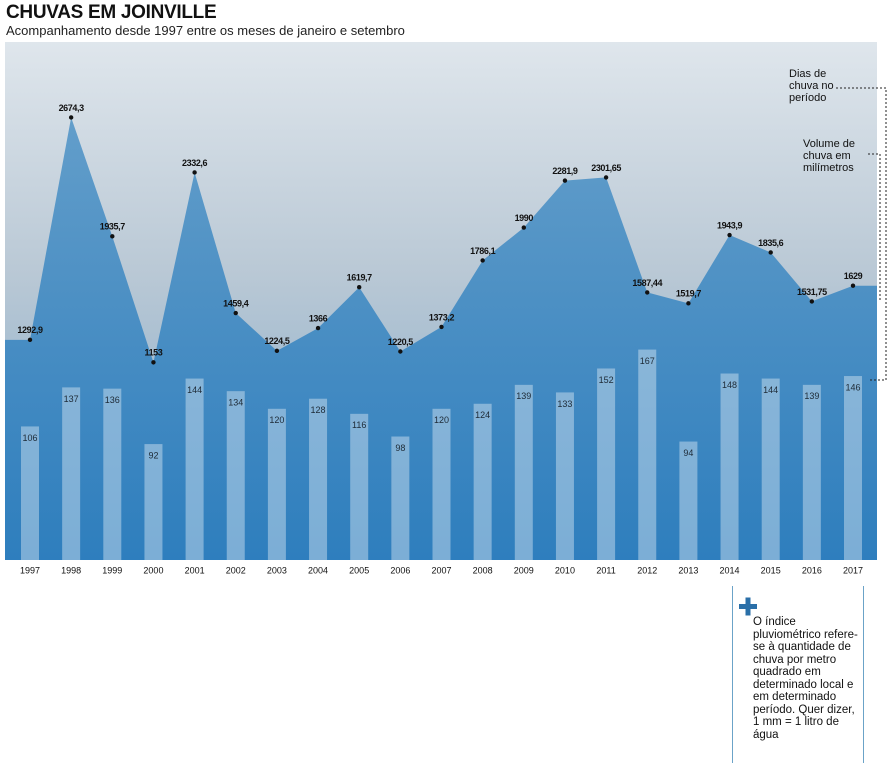  Describe the element at coordinates (524, 218) in the screenshot. I see `value-label: 1990` at that location.